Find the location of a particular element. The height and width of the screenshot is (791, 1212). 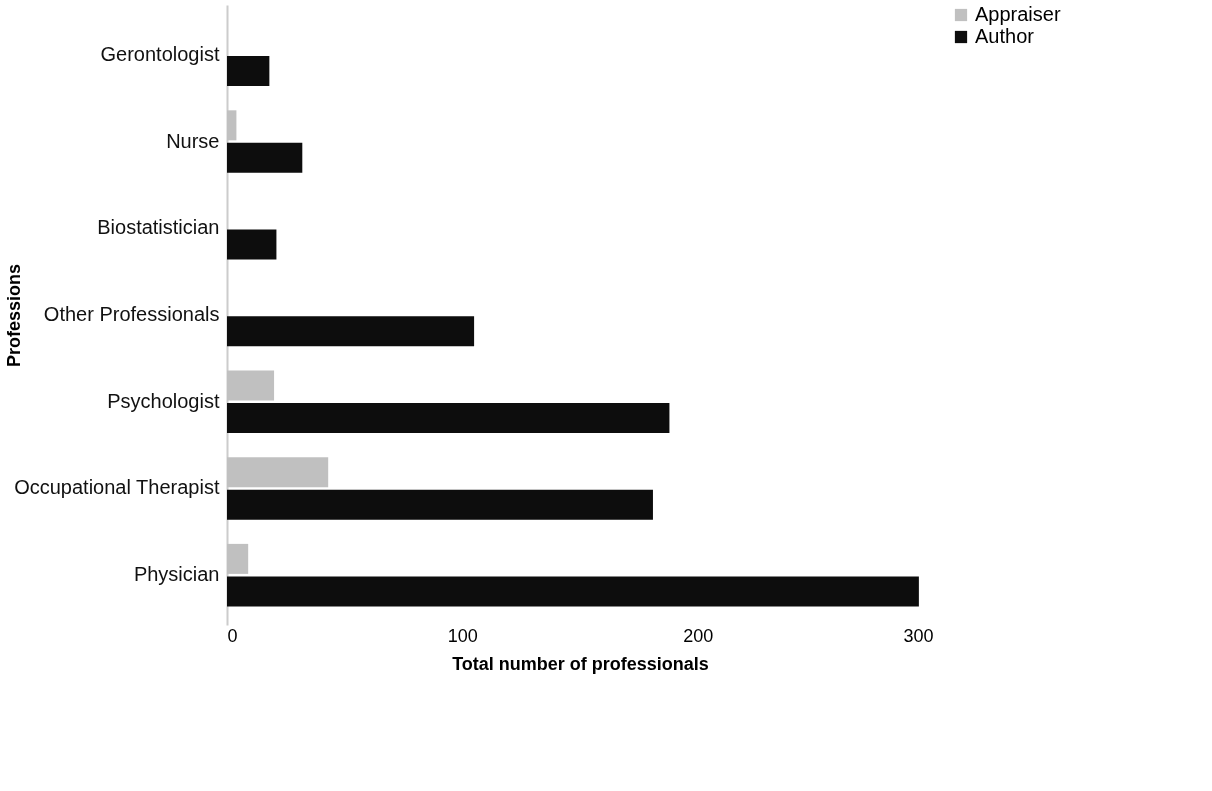

y-tick-label: Physician is located at coordinates (176, 574).